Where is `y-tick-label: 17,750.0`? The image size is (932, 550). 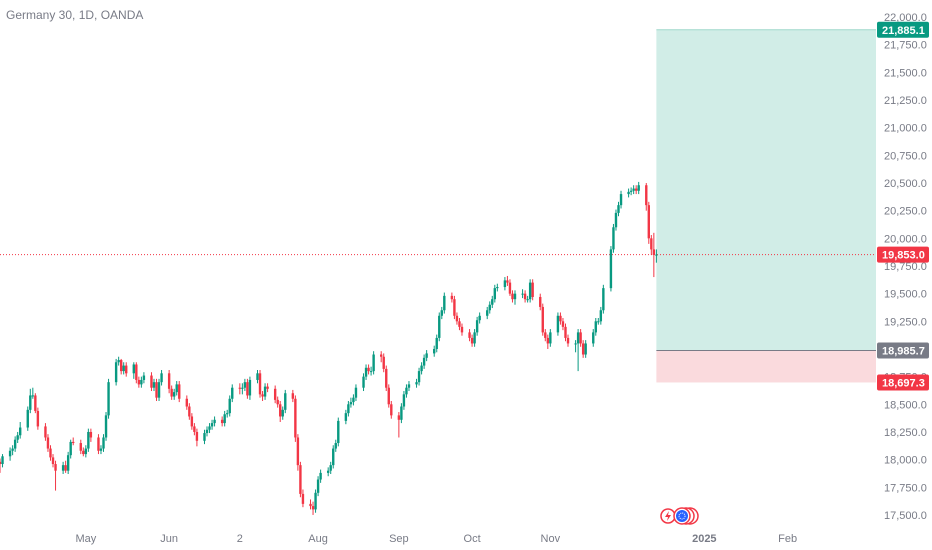 y-tick-label: 17,750.0 is located at coordinates (905, 488).